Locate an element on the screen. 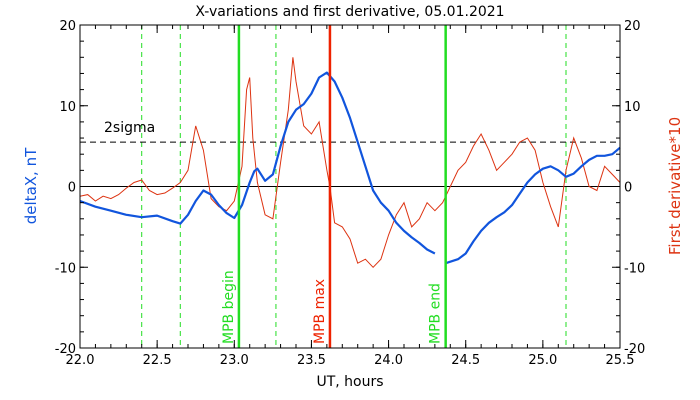 The width and height of the screenshot is (700, 400). x-axis-label: UT, hours is located at coordinates (349, 382).